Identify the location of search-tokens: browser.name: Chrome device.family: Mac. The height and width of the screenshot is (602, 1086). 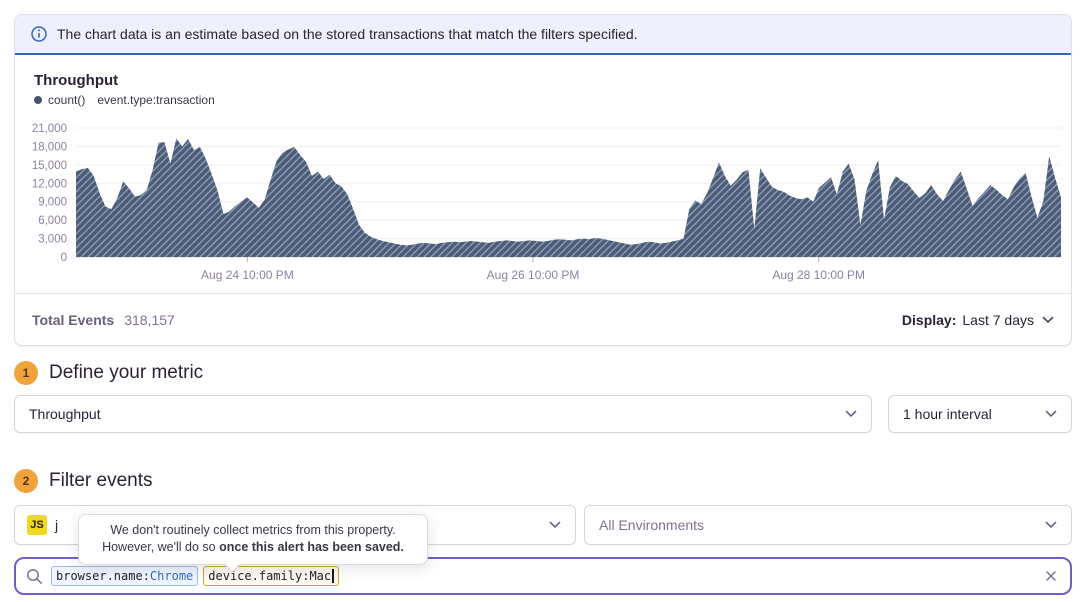
(543, 576).